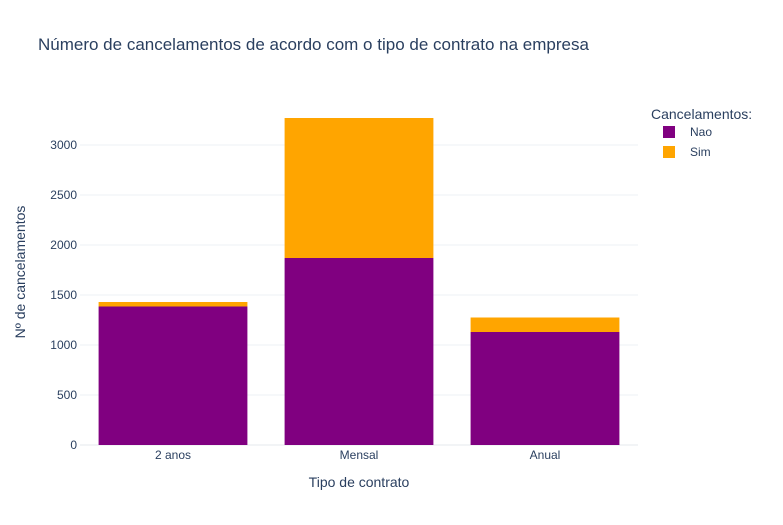 This screenshot has height=525, width=783. I want to click on x-axis-ticks: 2 anos Mensal Anual, so click(357, 455).